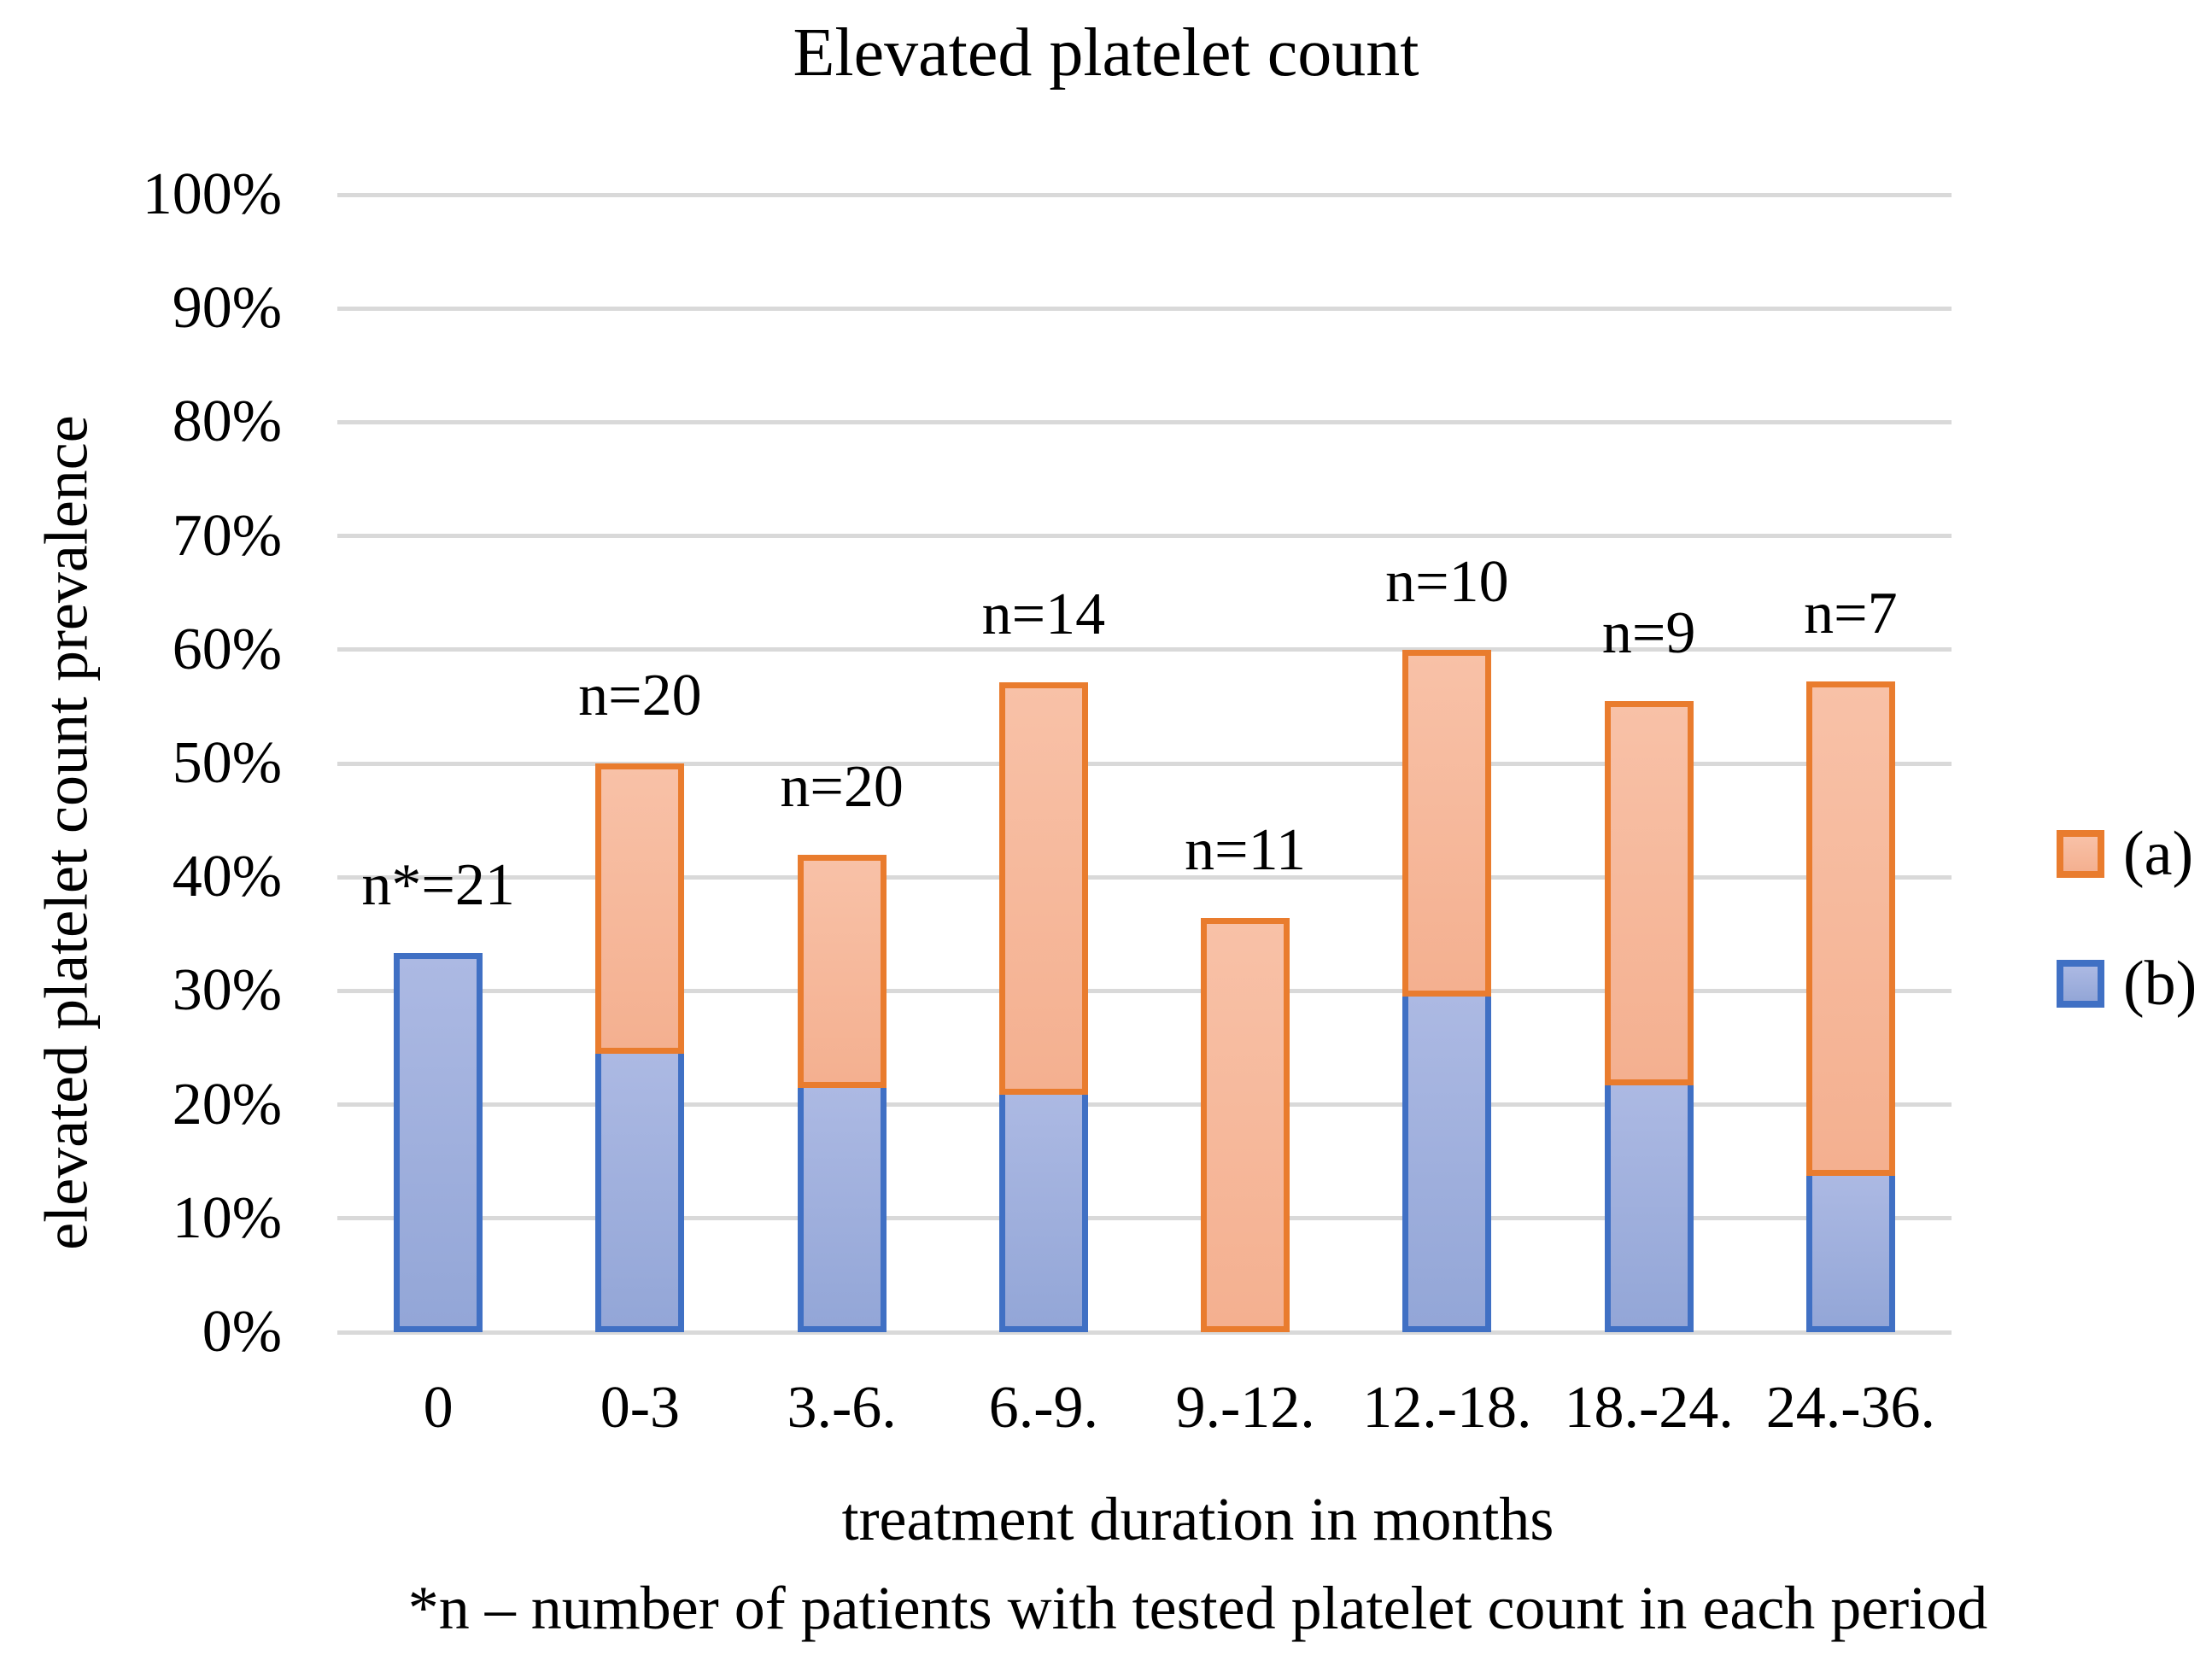  What do you see at coordinates (640, 1408) in the screenshot?
I see `x-tick-label: 0-3` at bounding box center [640, 1408].